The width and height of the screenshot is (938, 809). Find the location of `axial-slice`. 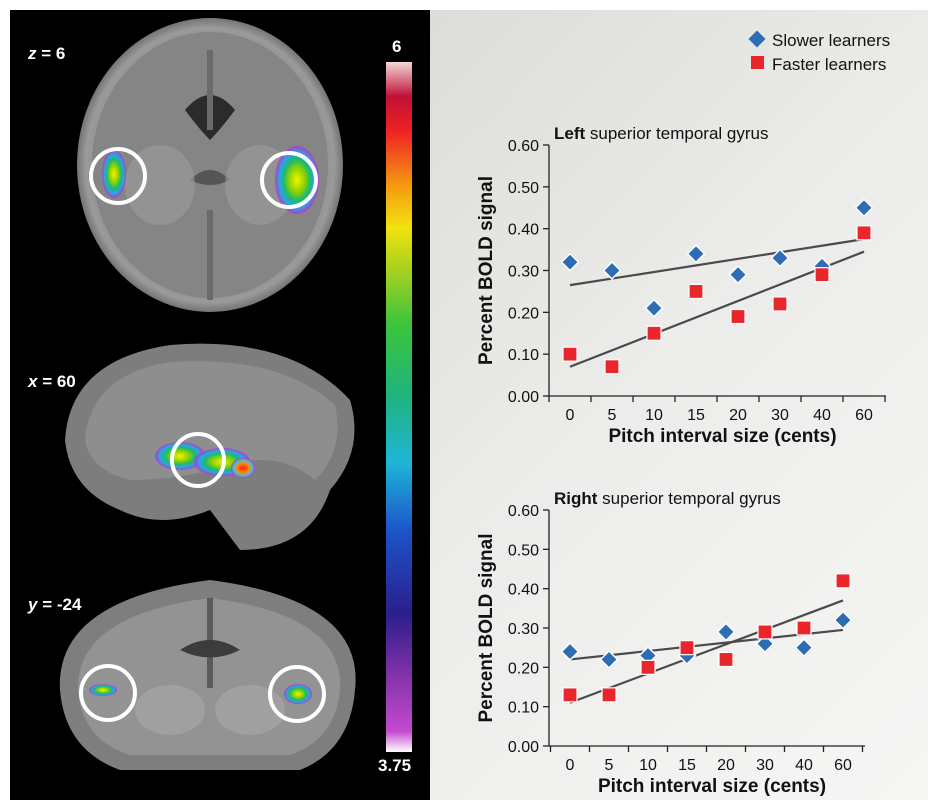

axial-slice is located at coordinates (210, 165).